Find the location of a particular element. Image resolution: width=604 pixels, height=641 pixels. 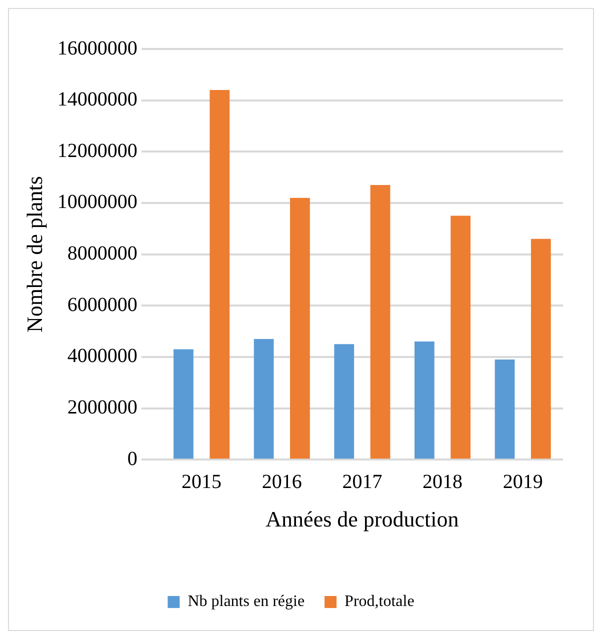

y-tick-label: 8000000 is located at coordinates (102, 253).